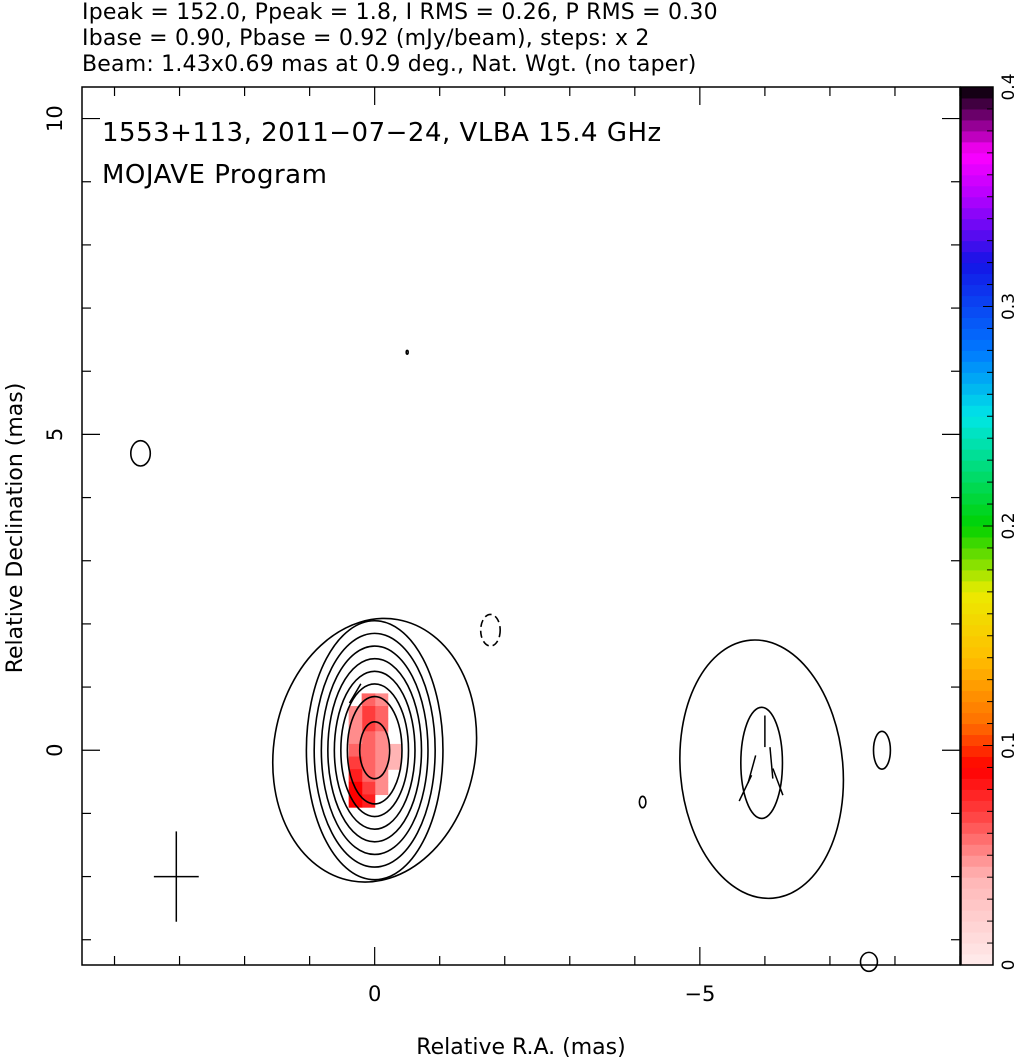  I want to click on jet-contour, so click(762, 763).